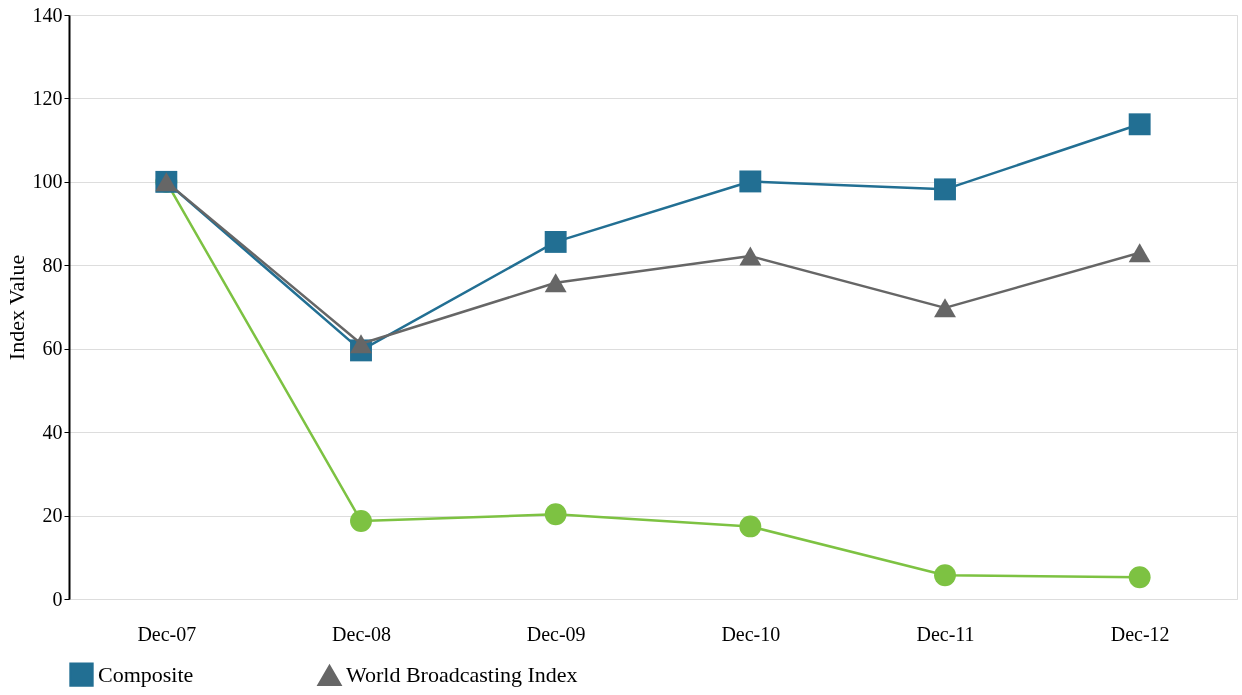 This screenshot has width=1242, height=695. Describe the element at coordinates (52, 264) in the screenshot. I see `y-tick-label: 80` at that location.